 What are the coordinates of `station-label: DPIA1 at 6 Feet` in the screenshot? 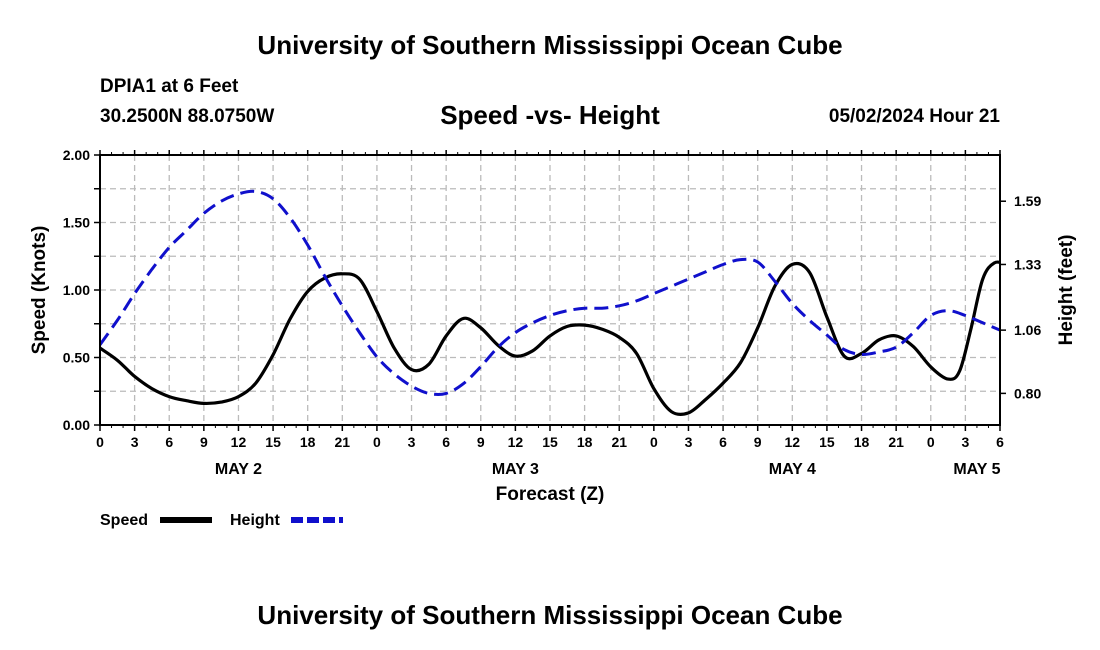 It's located at (169, 86).